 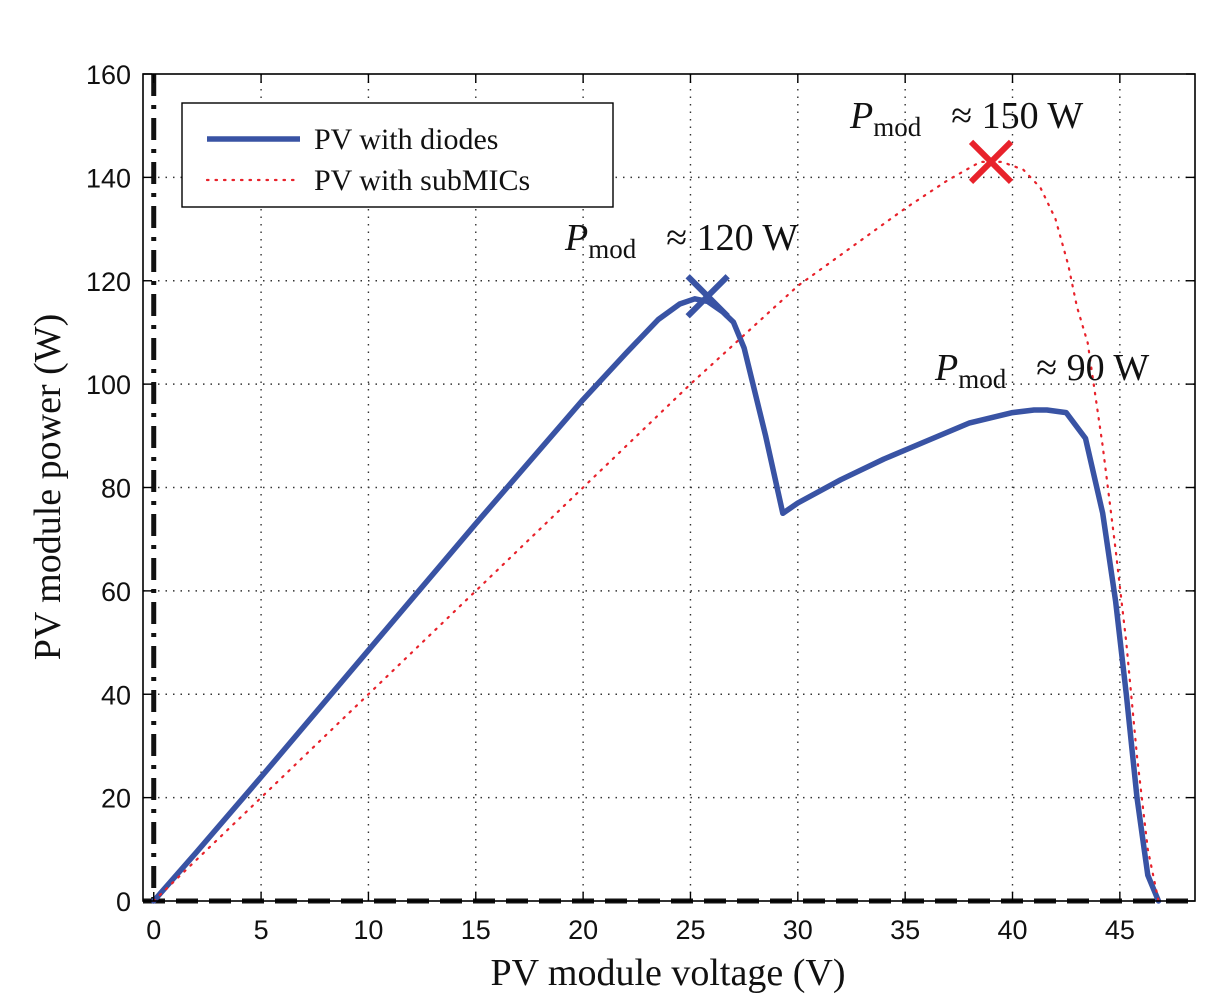 I want to click on y-tick-label: 140, so click(x=108, y=178).